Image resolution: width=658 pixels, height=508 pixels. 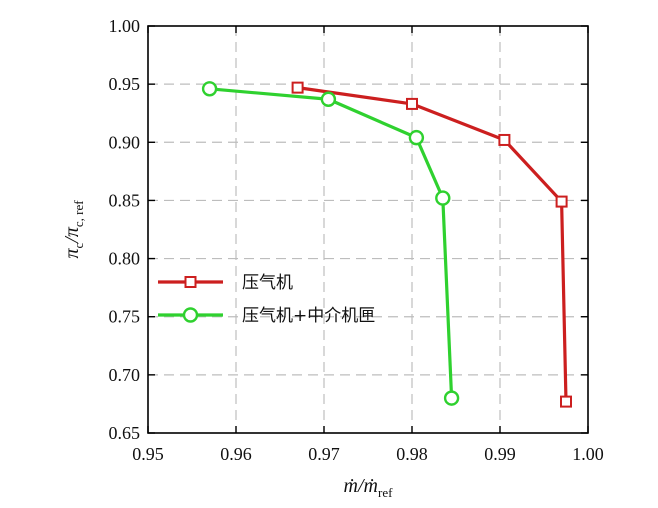 What do you see at coordinates (78, 246) in the screenshot?
I see `y-axis-title-sub1: c` at bounding box center [78, 246].